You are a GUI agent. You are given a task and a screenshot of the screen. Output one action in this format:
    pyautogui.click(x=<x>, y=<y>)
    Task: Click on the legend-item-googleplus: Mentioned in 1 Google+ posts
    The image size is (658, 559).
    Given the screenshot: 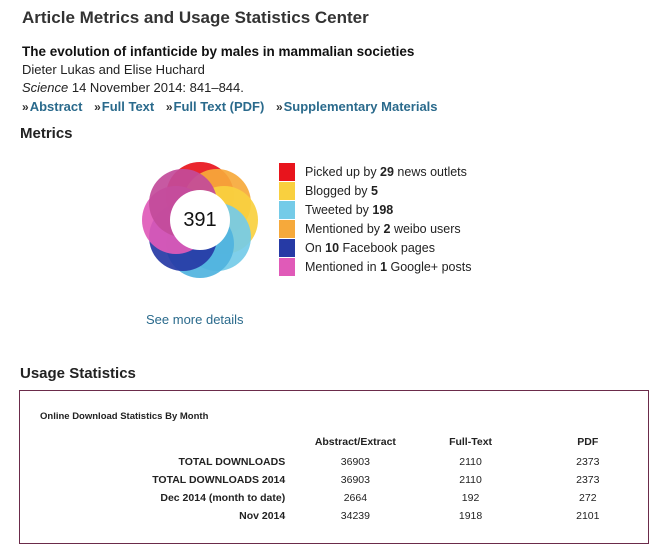 What is the action you would take?
    pyautogui.click(x=375, y=266)
    